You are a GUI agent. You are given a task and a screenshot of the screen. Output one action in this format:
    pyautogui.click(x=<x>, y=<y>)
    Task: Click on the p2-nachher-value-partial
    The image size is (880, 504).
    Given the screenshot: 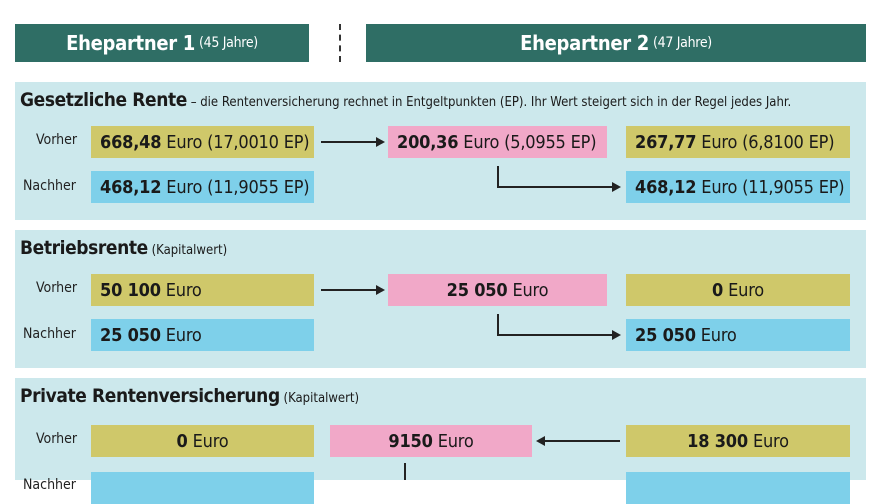 What is the action you would take?
    pyautogui.click(x=738, y=488)
    